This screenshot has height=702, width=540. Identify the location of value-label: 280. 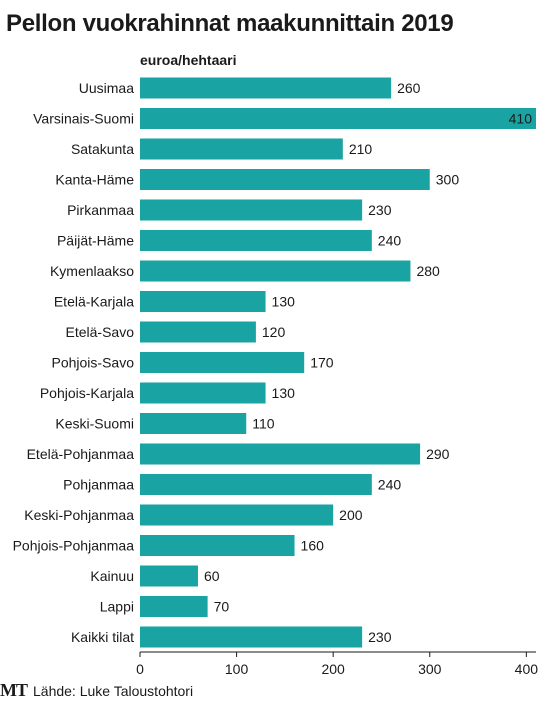
(428, 271).